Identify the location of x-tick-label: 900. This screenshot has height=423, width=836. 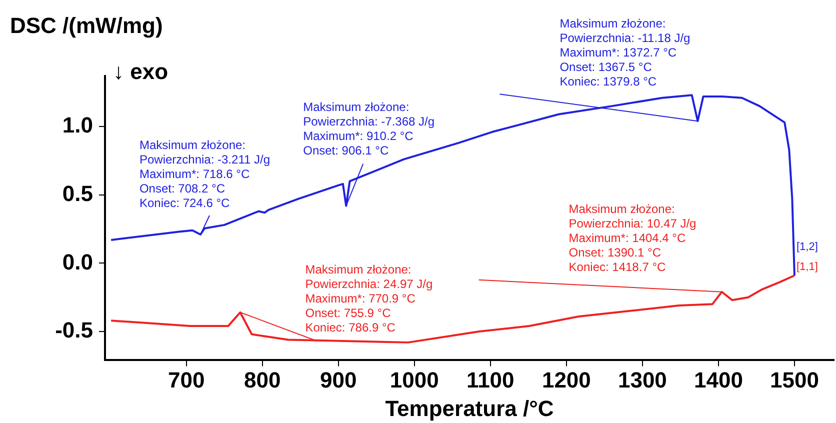
(338, 379).